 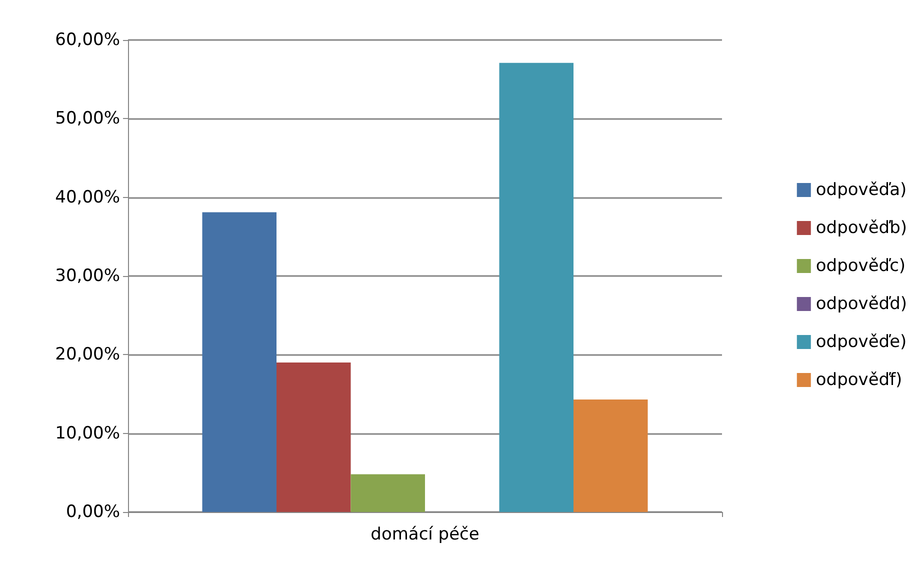 I want to click on legend-label: odpověďb), so click(x=862, y=228).